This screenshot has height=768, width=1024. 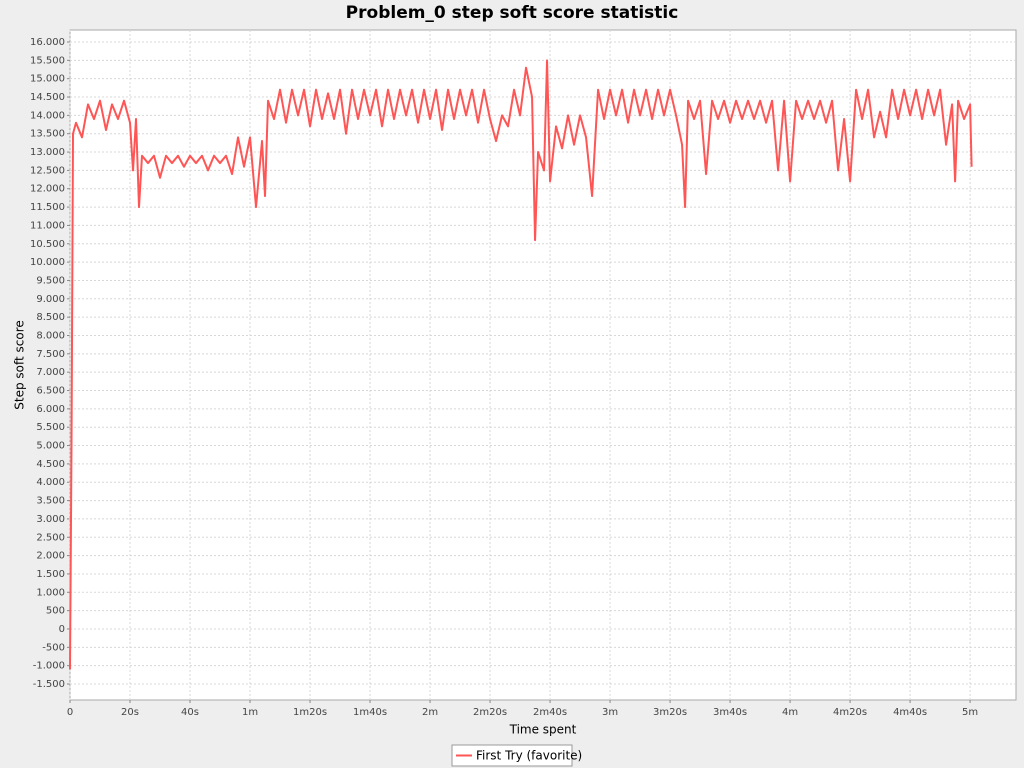 What do you see at coordinates (370, 712) in the screenshot?
I see `x-tick-label: 1m40s` at bounding box center [370, 712].